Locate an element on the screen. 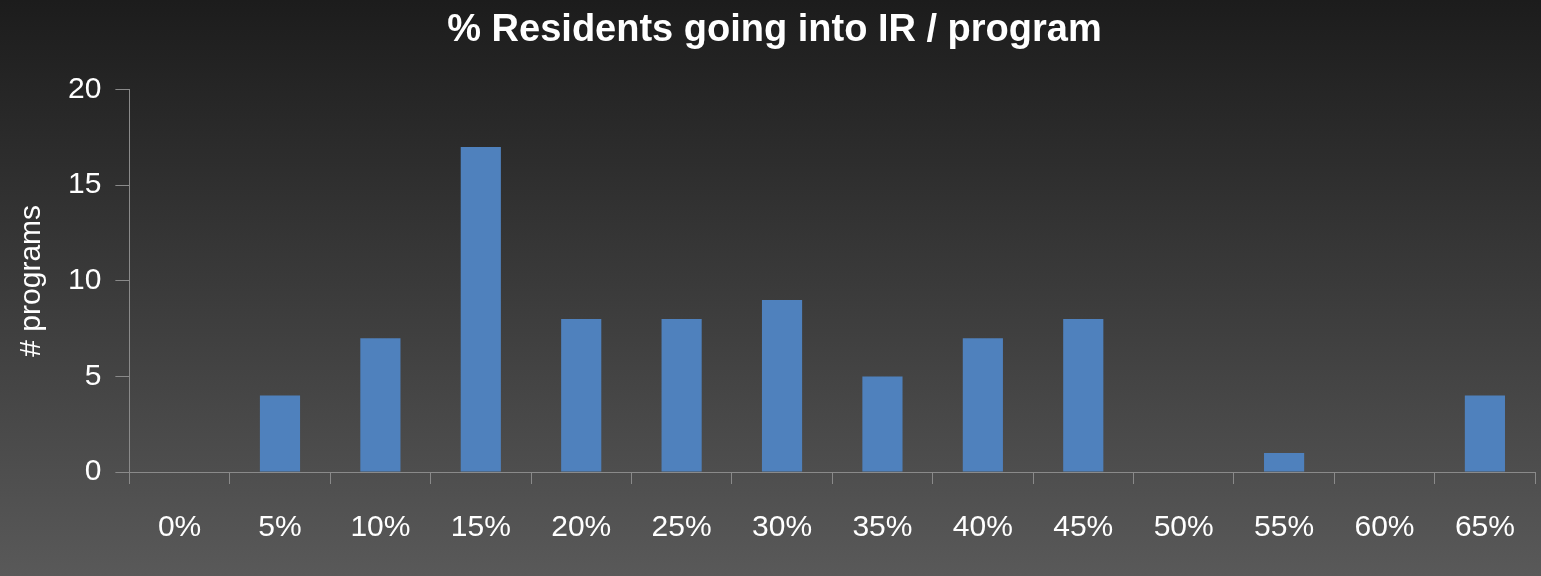  x-tick-label: 5% is located at coordinates (280, 526).